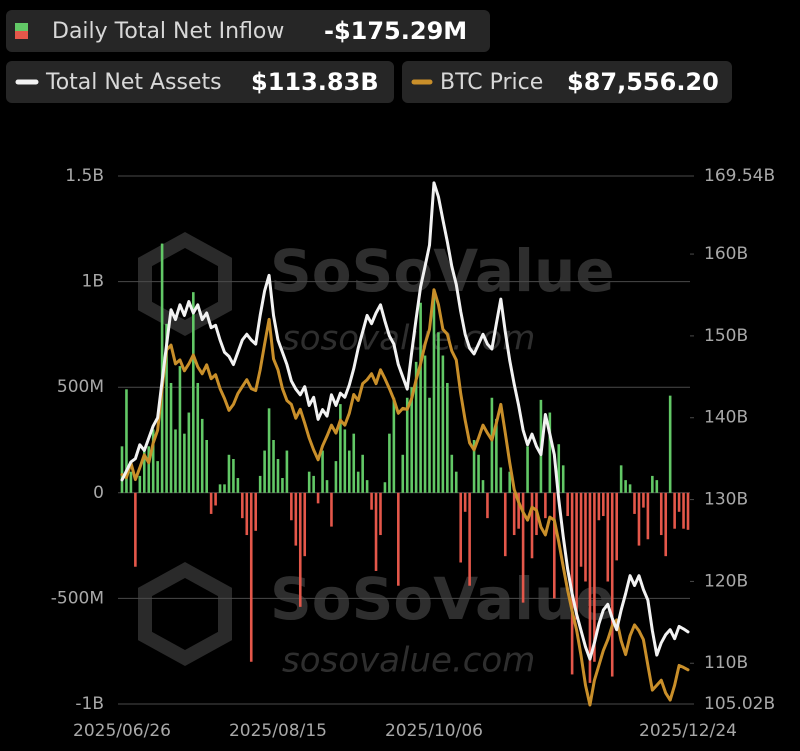 Image resolution: width=800 pixels, height=751 pixels. What do you see at coordinates (315, 82) in the screenshot?
I see `legend-value: $113.83B` at bounding box center [315, 82].